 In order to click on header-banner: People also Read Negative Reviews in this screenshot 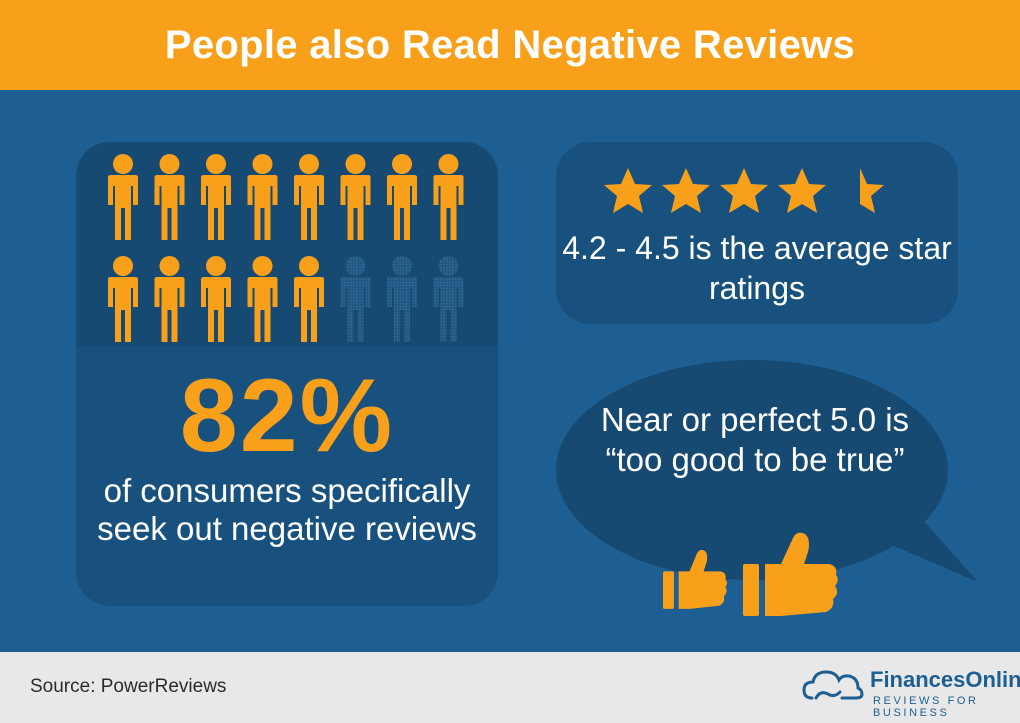, I will do `click(510, 45)`.